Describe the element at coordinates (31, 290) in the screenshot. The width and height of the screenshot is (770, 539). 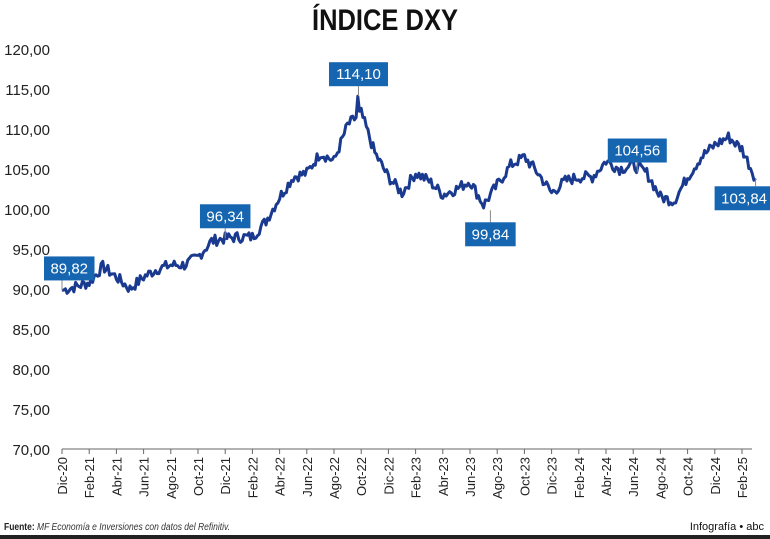
I see `y-tick-label: 90,00` at that location.